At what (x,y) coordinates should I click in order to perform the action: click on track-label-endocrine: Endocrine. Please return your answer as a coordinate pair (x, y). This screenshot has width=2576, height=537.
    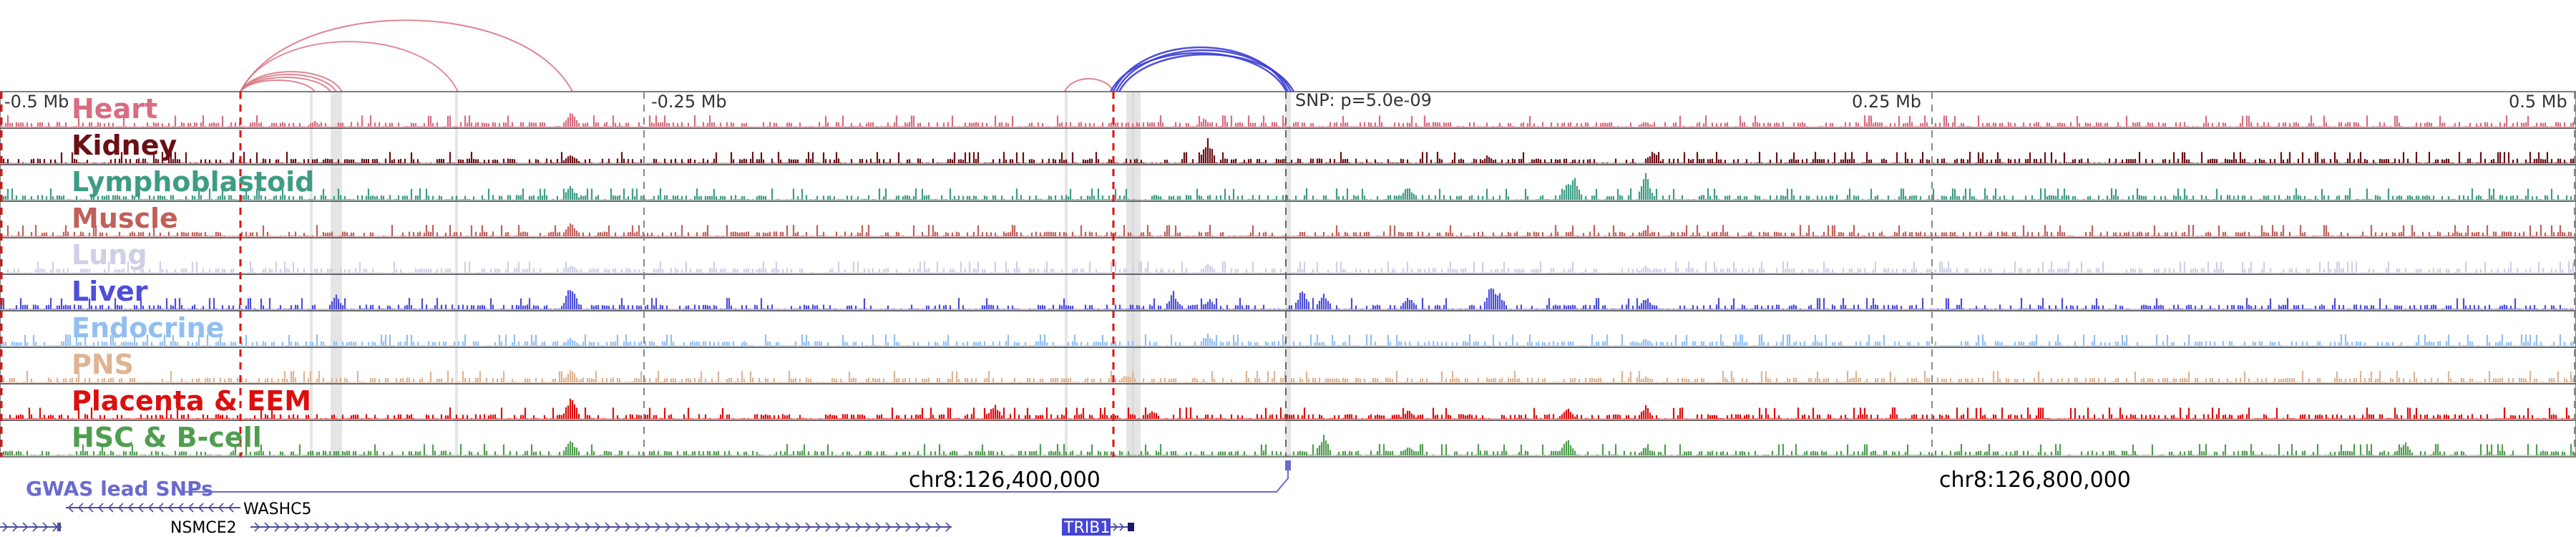
    Looking at the image, I should click on (148, 328).